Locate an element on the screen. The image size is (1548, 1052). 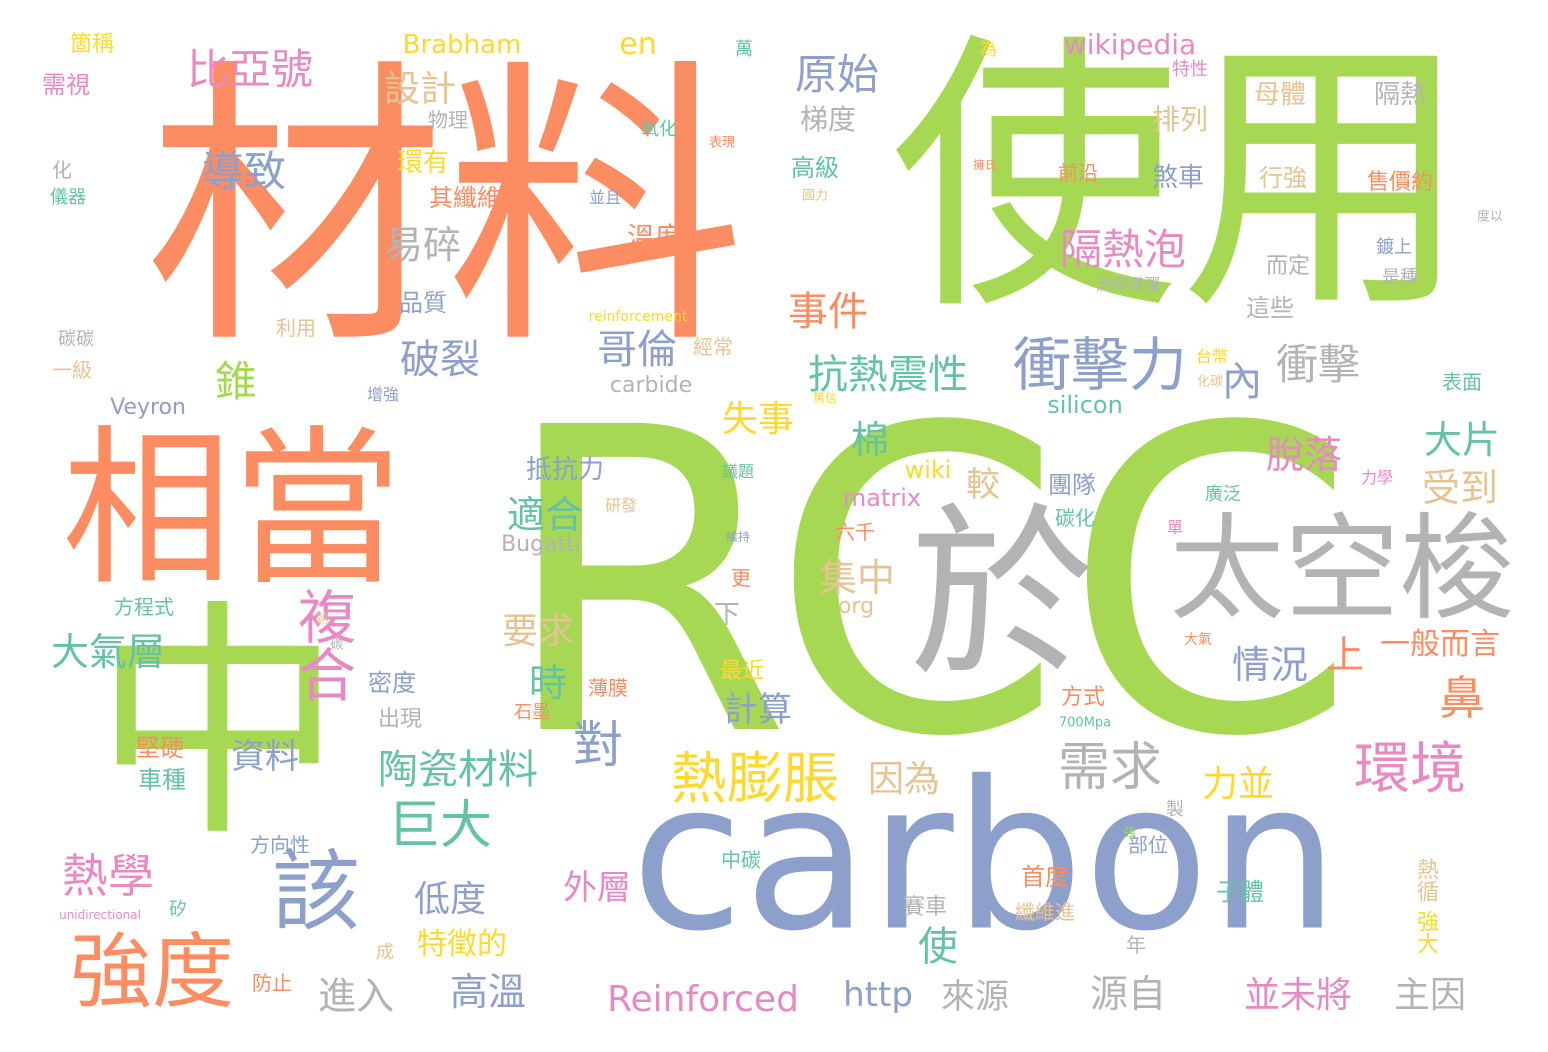
word-zhuyin: 主因 is located at coordinates (1430, 995).